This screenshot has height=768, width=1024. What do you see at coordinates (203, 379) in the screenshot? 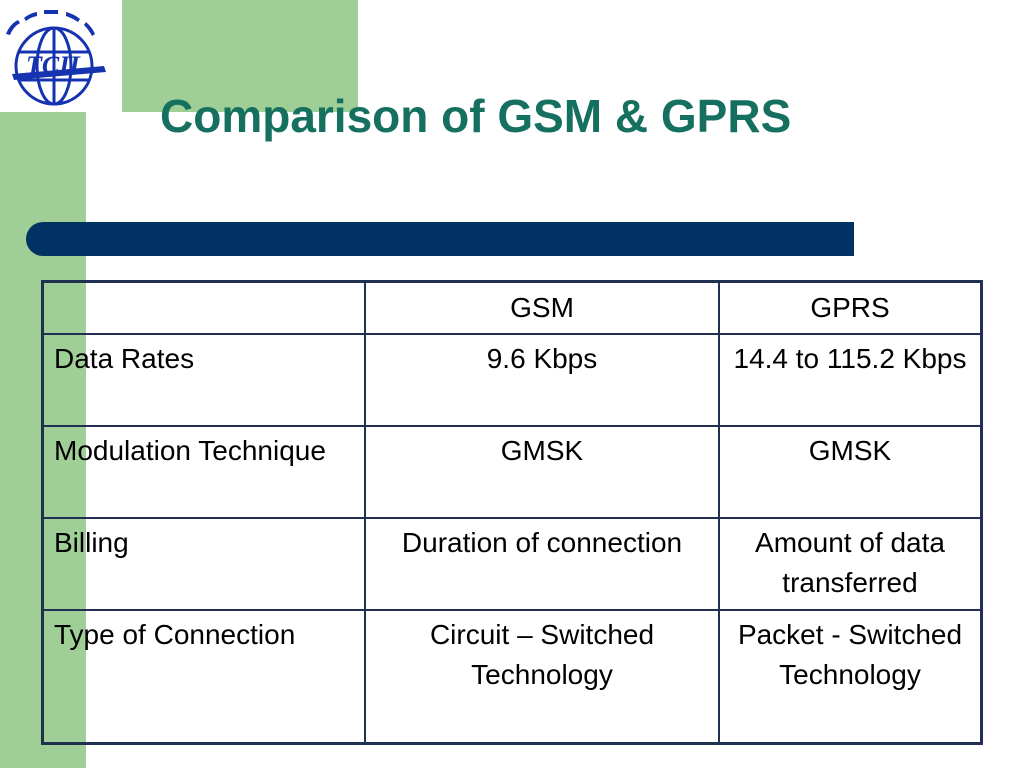
I see `row-label: Data Rates` at bounding box center [203, 379].